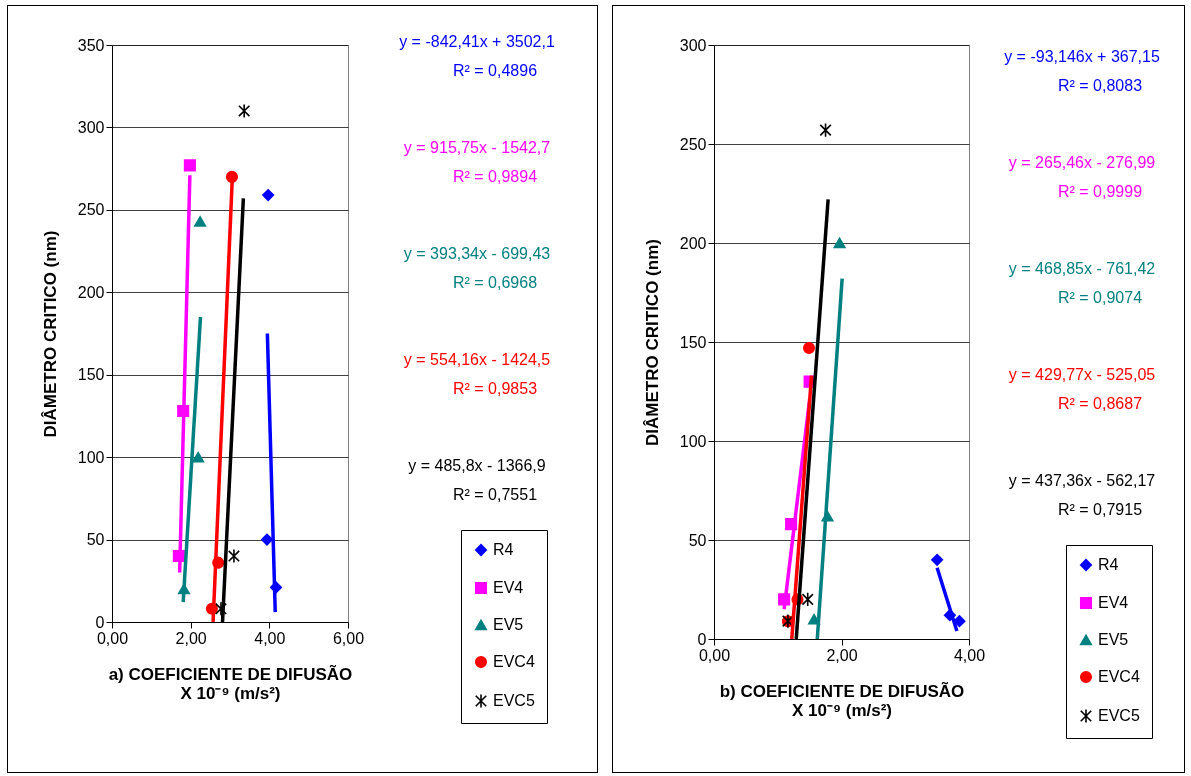  I want to click on text: y = 265,46x - 276,99, so click(1082, 162).